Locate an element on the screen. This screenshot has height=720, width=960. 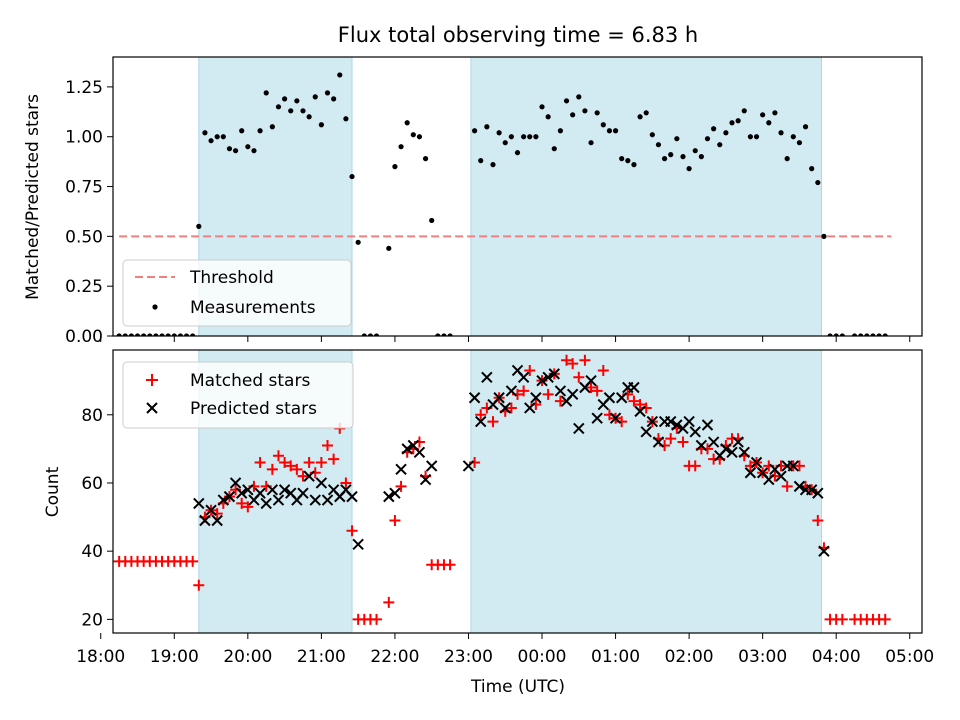
top-ytick-label: 0.75 is located at coordinates (84, 188).